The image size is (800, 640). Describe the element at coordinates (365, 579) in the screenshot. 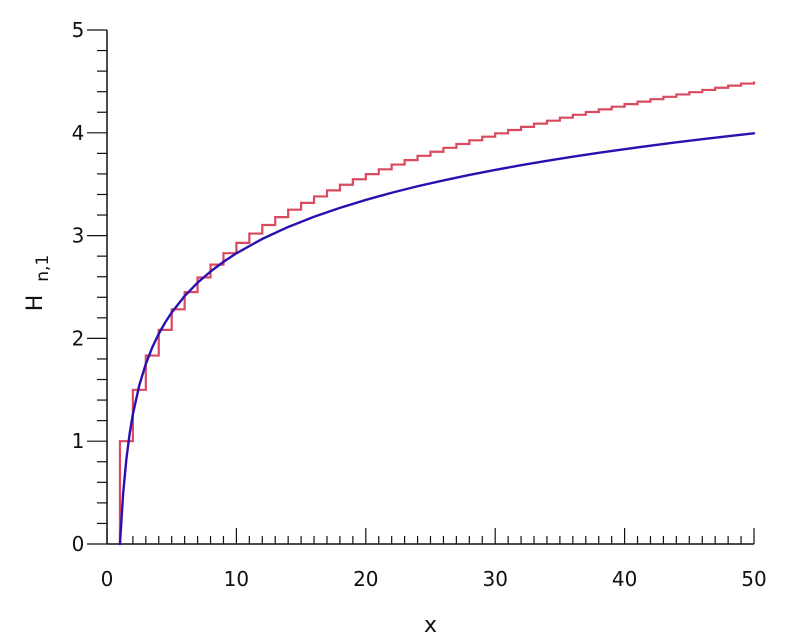

I see `x-tick-label: 20` at that location.